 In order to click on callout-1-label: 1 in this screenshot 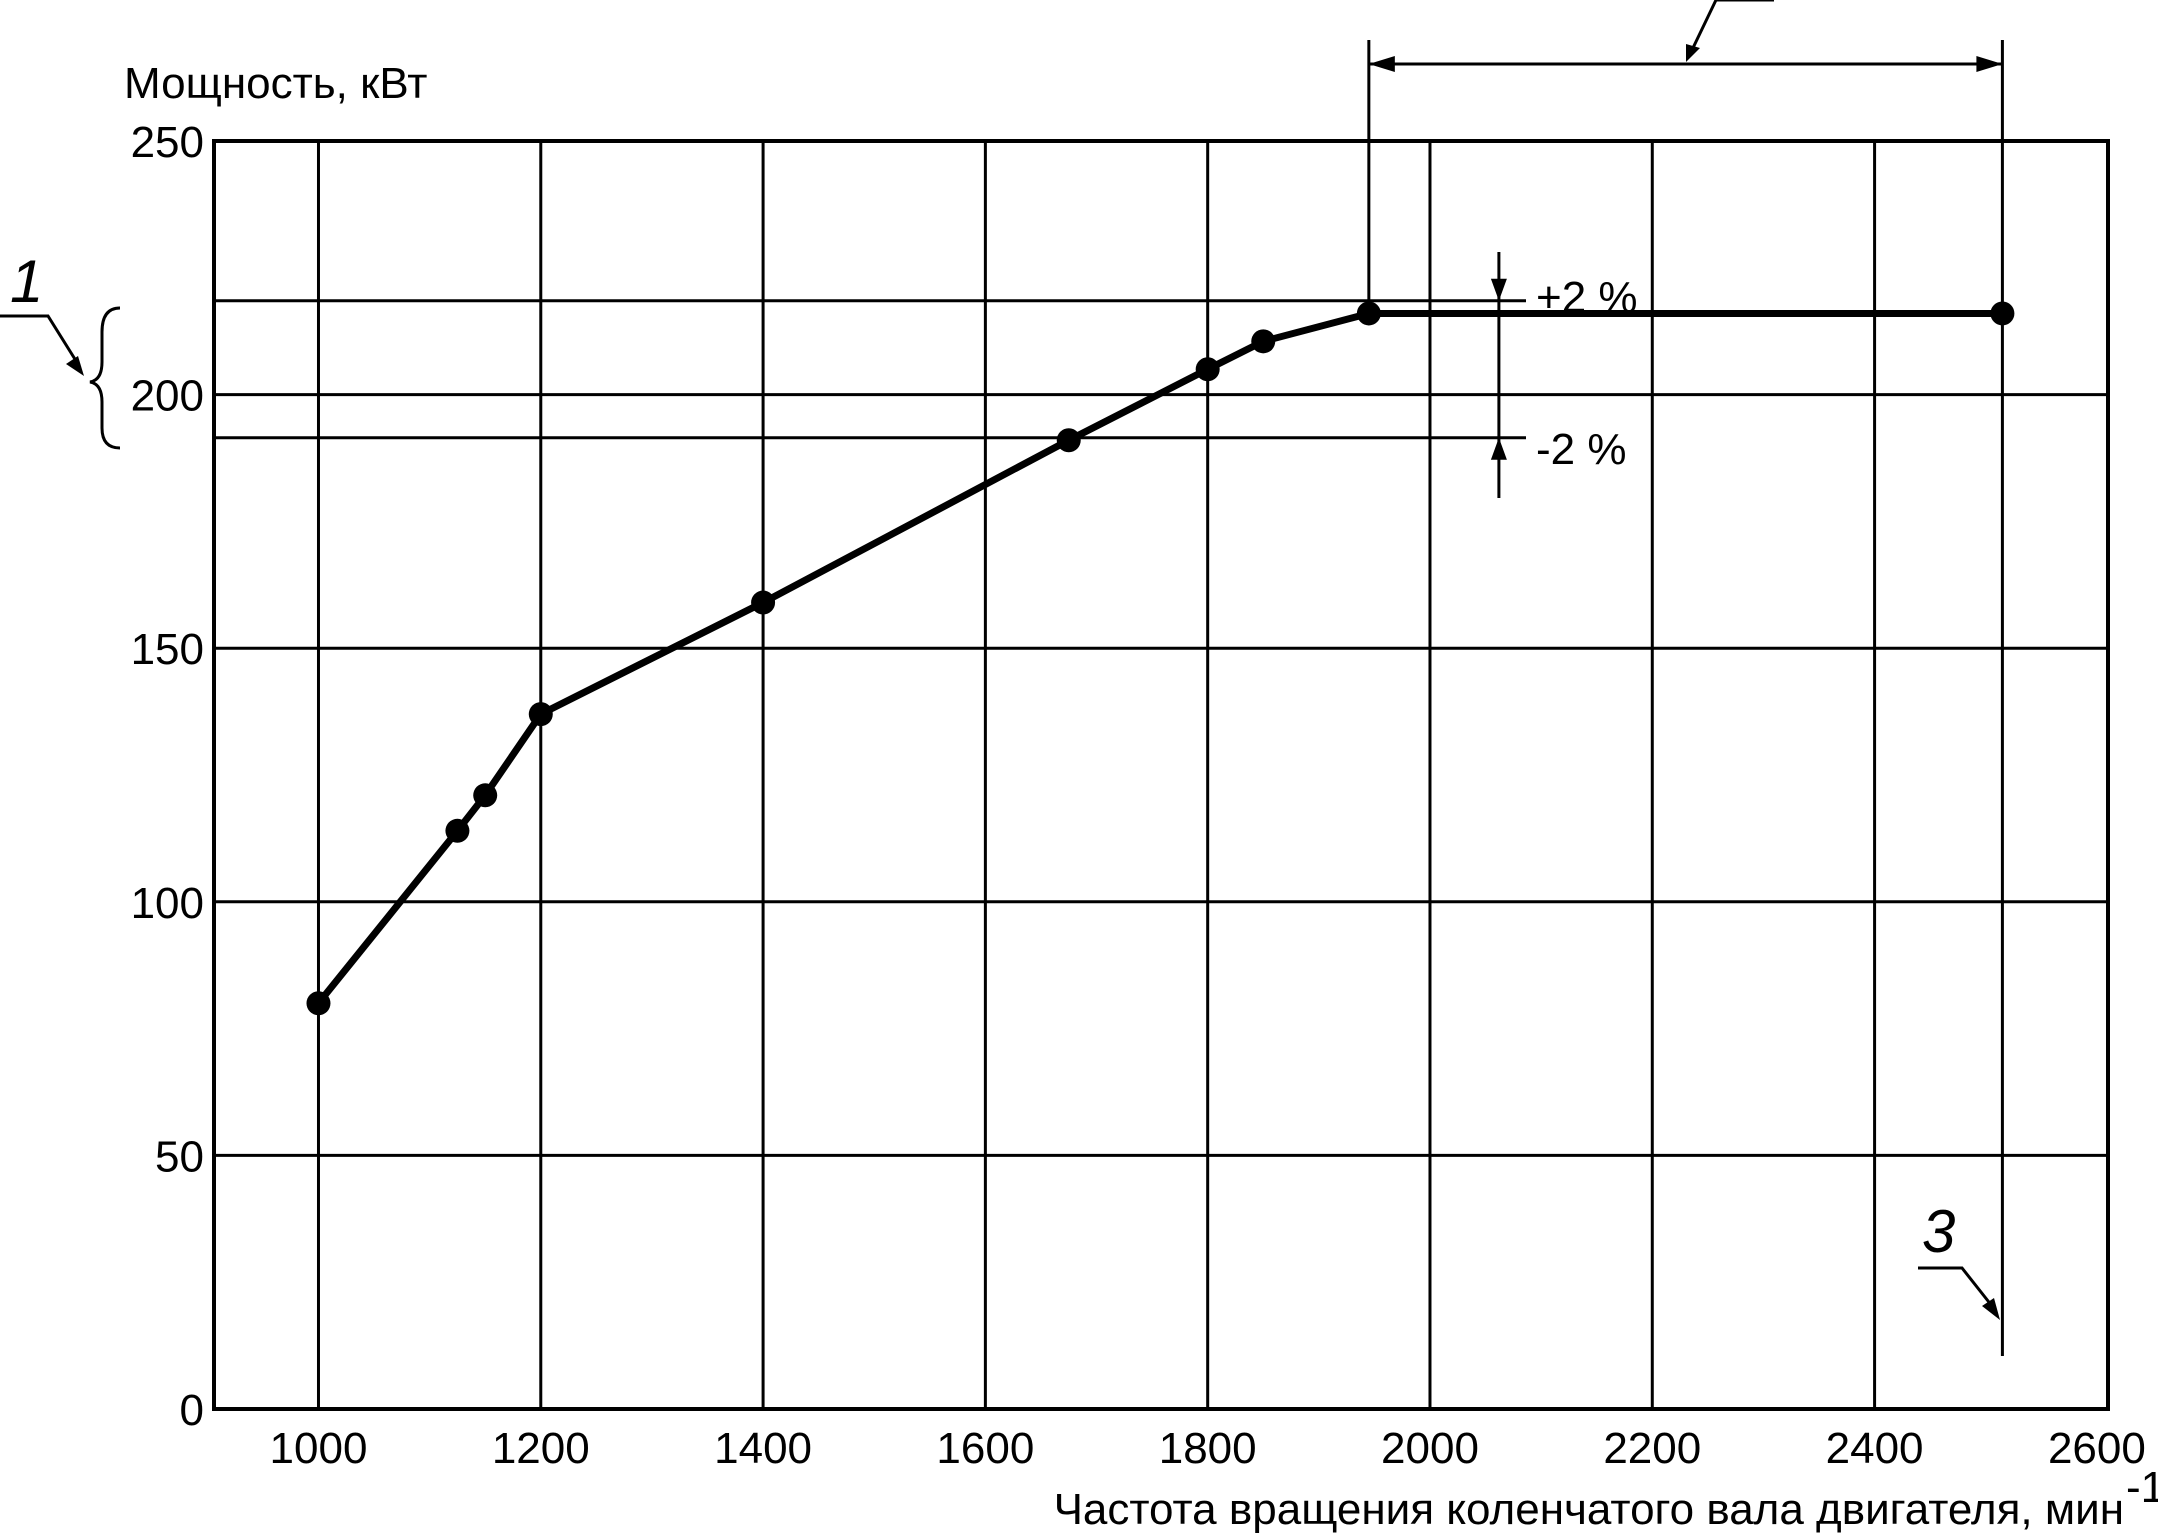, I will do `click(26, 281)`.